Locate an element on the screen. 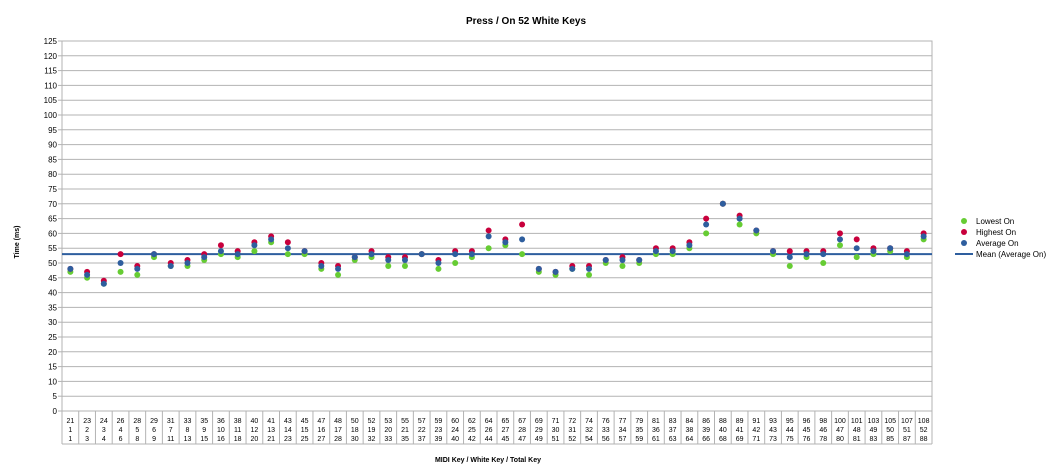  category-white-label: 21 is located at coordinates (405, 430).